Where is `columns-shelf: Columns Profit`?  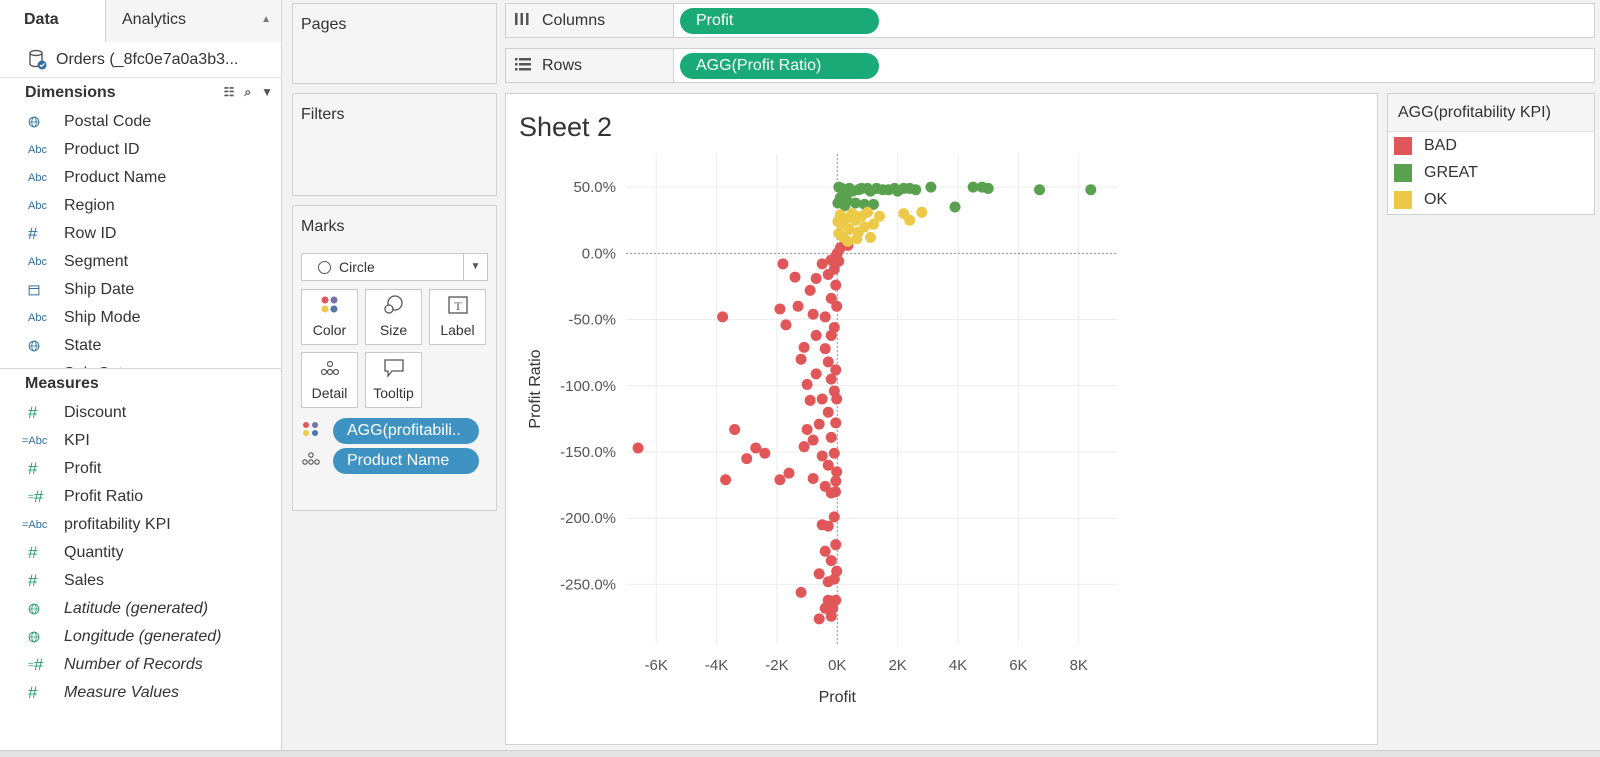 columns-shelf: Columns Profit is located at coordinates (1050, 20).